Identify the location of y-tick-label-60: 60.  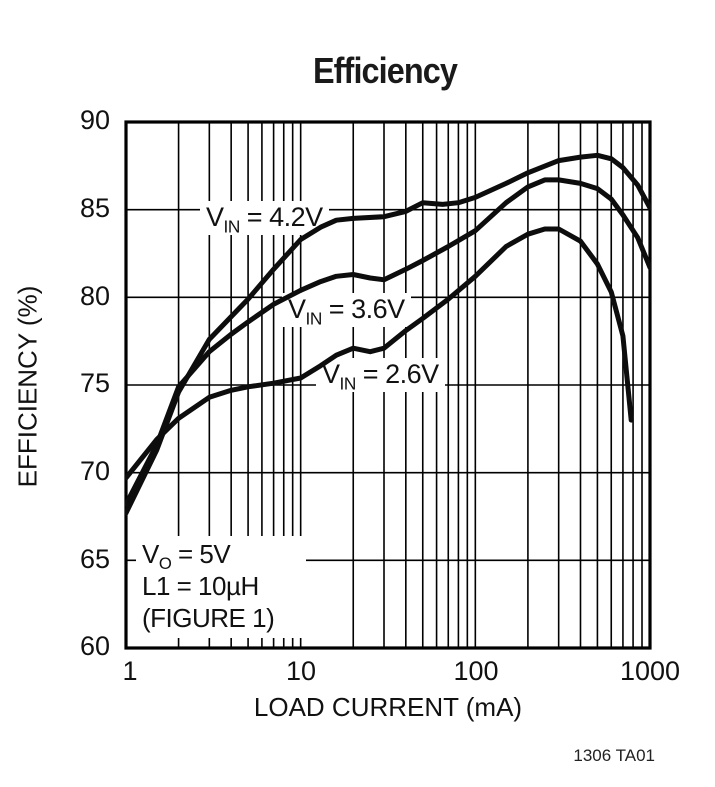
(94, 646).